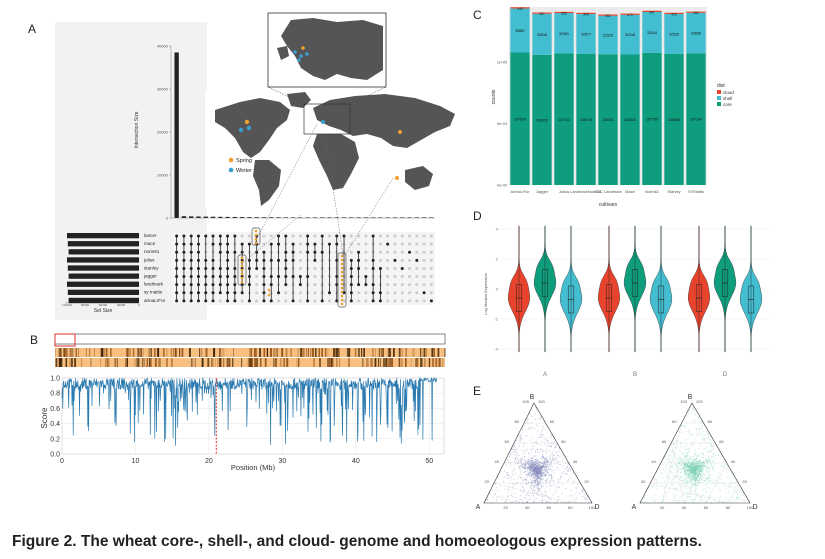 The height and width of the screenshot is (559, 825). What do you see at coordinates (253, 467) in the screenshot?
I see `position-axis-label: Position (Mb)` at bounding box center [253, 467].